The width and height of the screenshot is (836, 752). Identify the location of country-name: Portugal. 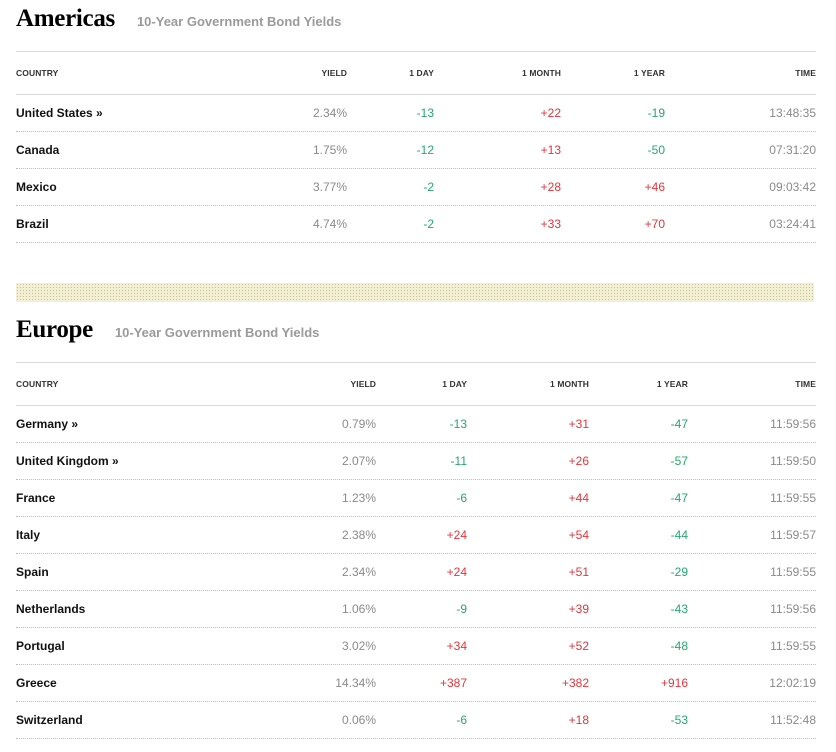
(40, 646).